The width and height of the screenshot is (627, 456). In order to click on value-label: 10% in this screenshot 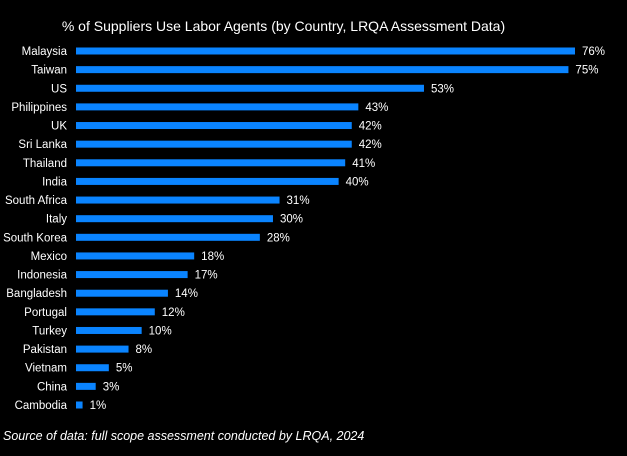, I will do `click(160, 331)`.